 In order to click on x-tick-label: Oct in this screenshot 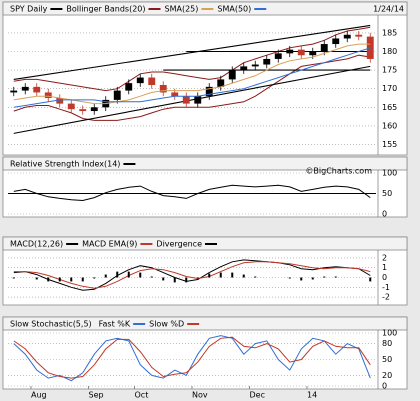, I will do `click(142, 395)`.